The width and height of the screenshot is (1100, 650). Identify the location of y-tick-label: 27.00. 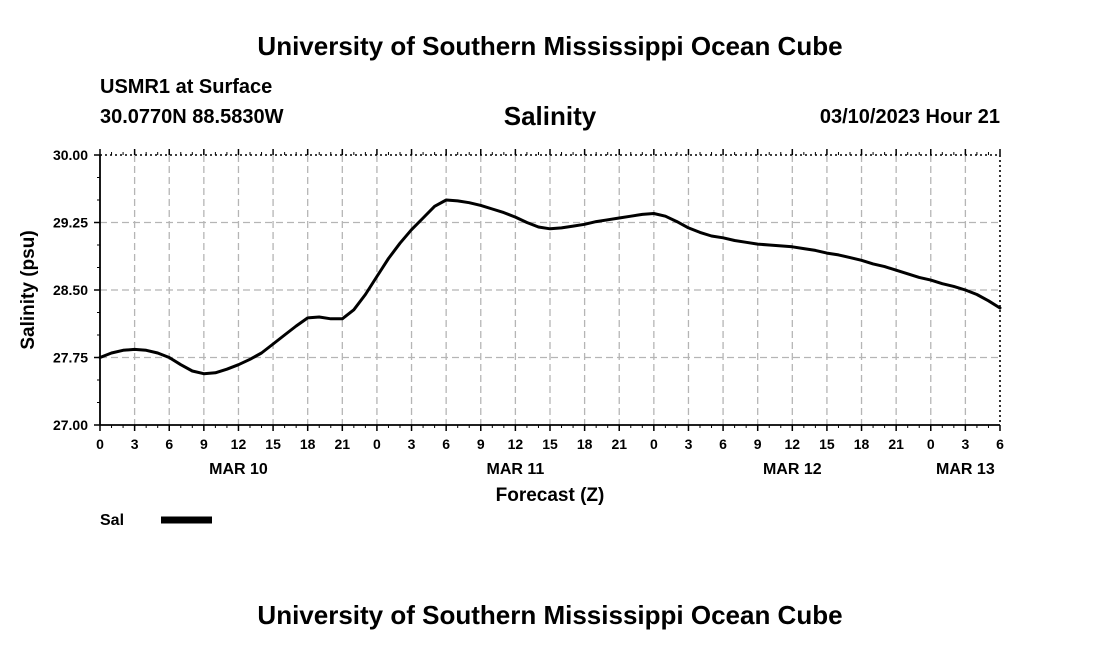
(70, 425).